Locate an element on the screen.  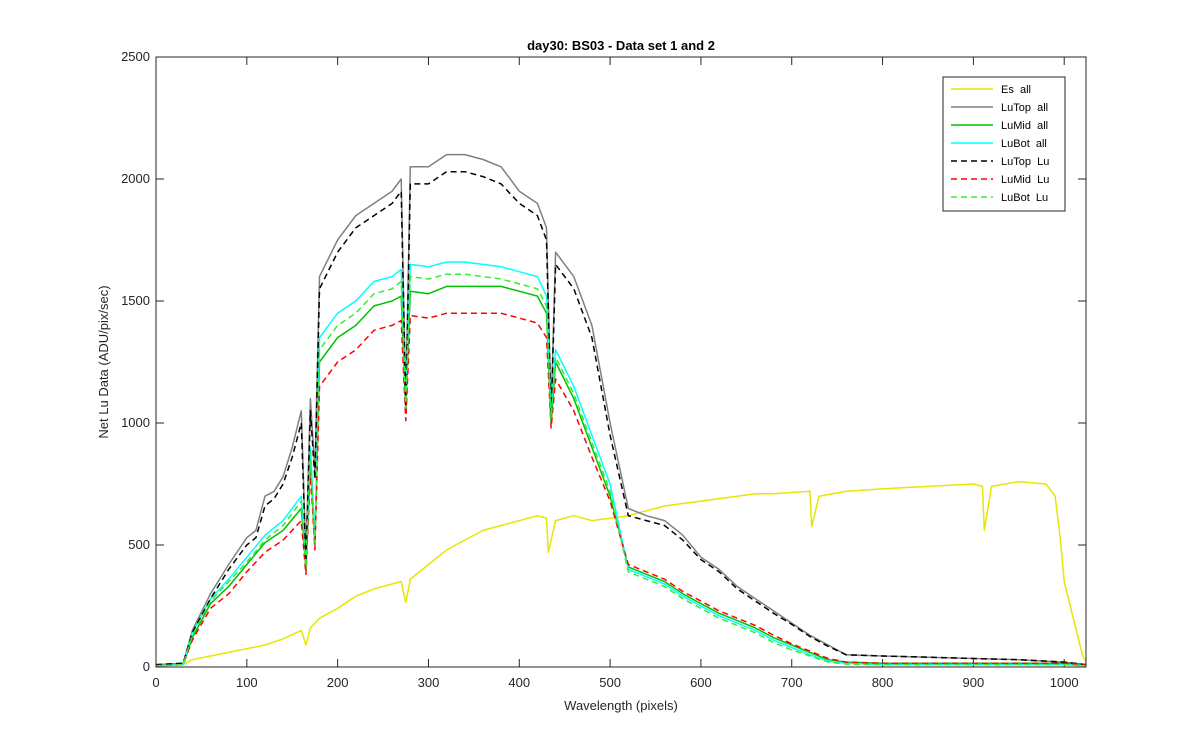
x-tick-label: 700 is located at coordinates (792, 682).